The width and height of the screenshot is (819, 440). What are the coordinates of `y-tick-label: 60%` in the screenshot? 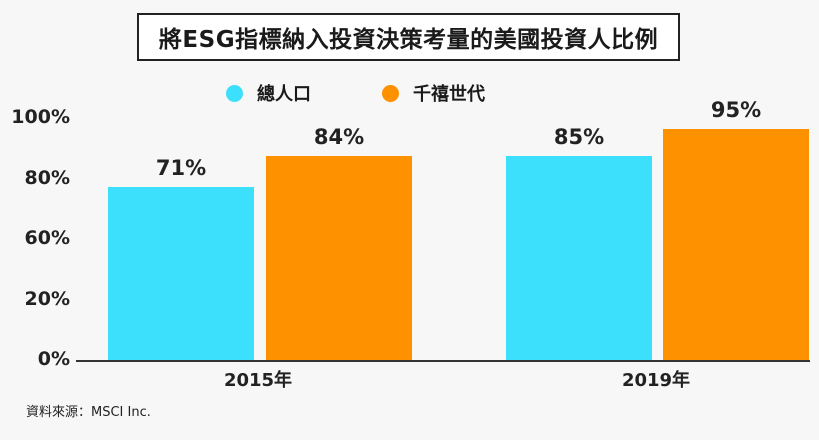 It's located at (47, 238).